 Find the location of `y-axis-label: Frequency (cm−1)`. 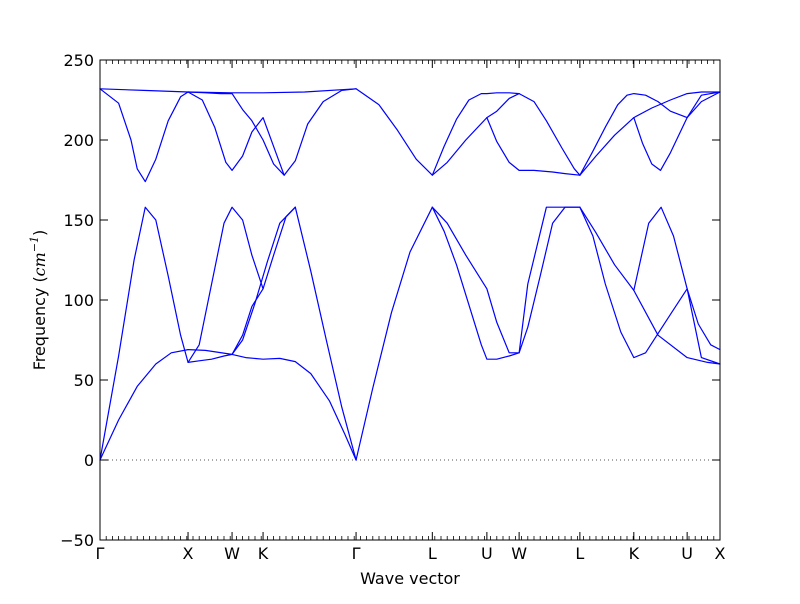

y-axis-label: Frequency (cm−1) is located at coordinates (38, 300).